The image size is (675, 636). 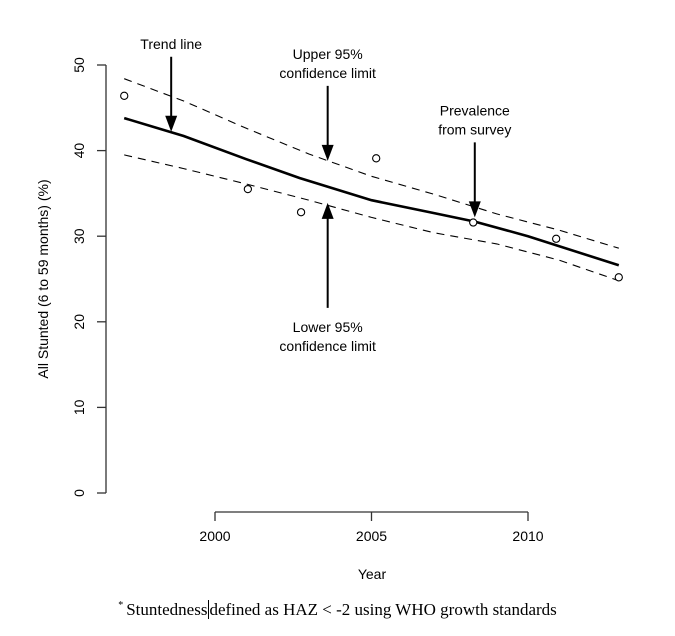 What do you see at coordinates (527, 536) in the screenshot?
I see `x-tick-label: 2010` at bounding box center [527, 536].